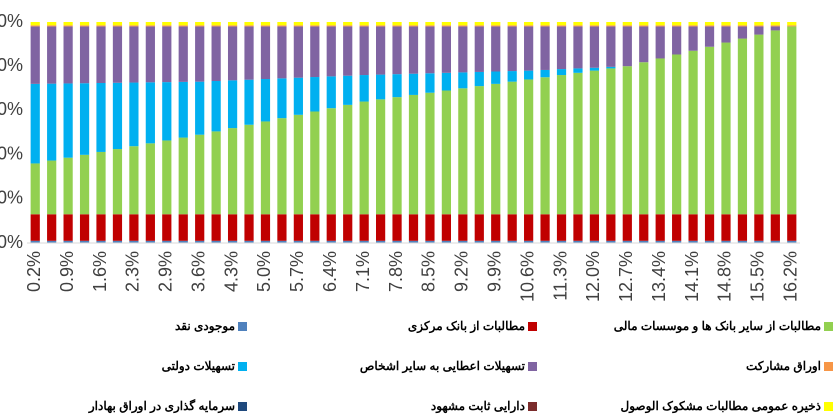 Image resolution: width=837 pixels, height=420 pixels. I want to click on x-tick-label: 8.5%, so click(429, 271).